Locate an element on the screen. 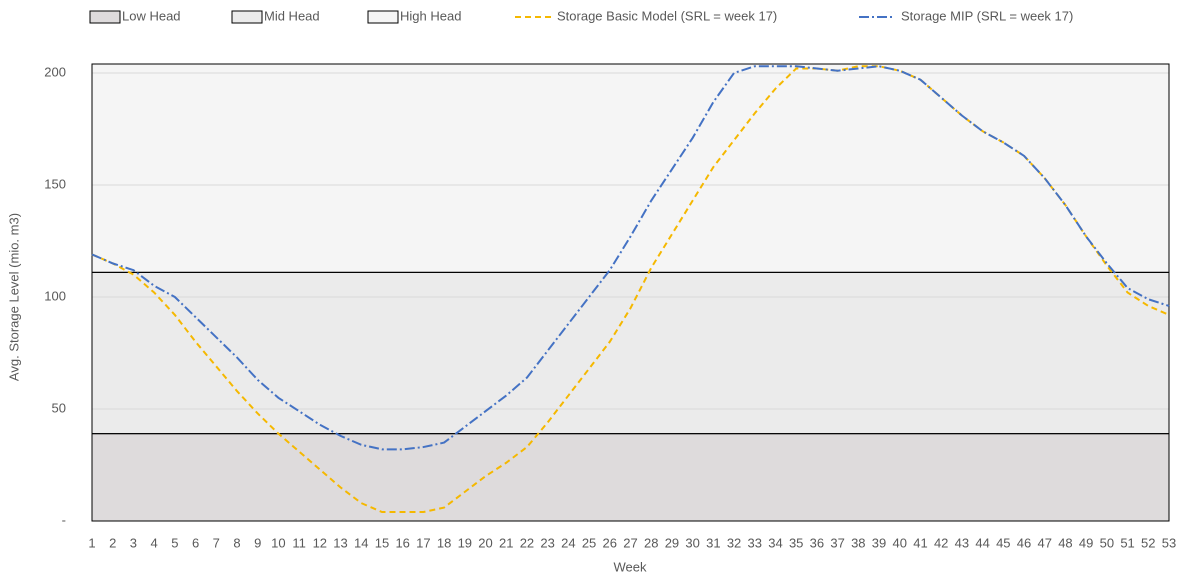 This screenshot has width=1189, height=581. band is located at coordinates (630, 477).